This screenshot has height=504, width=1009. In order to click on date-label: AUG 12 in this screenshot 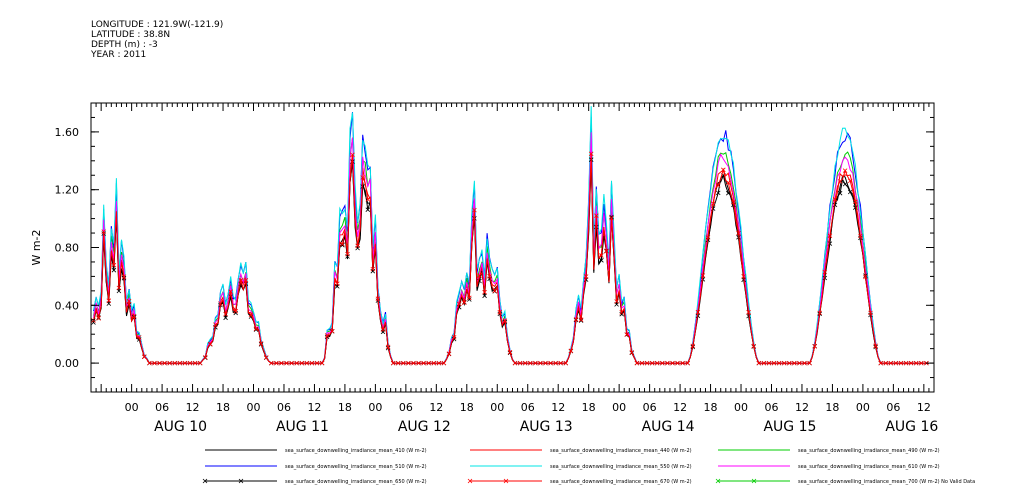, I will do `click(424, 427)`.